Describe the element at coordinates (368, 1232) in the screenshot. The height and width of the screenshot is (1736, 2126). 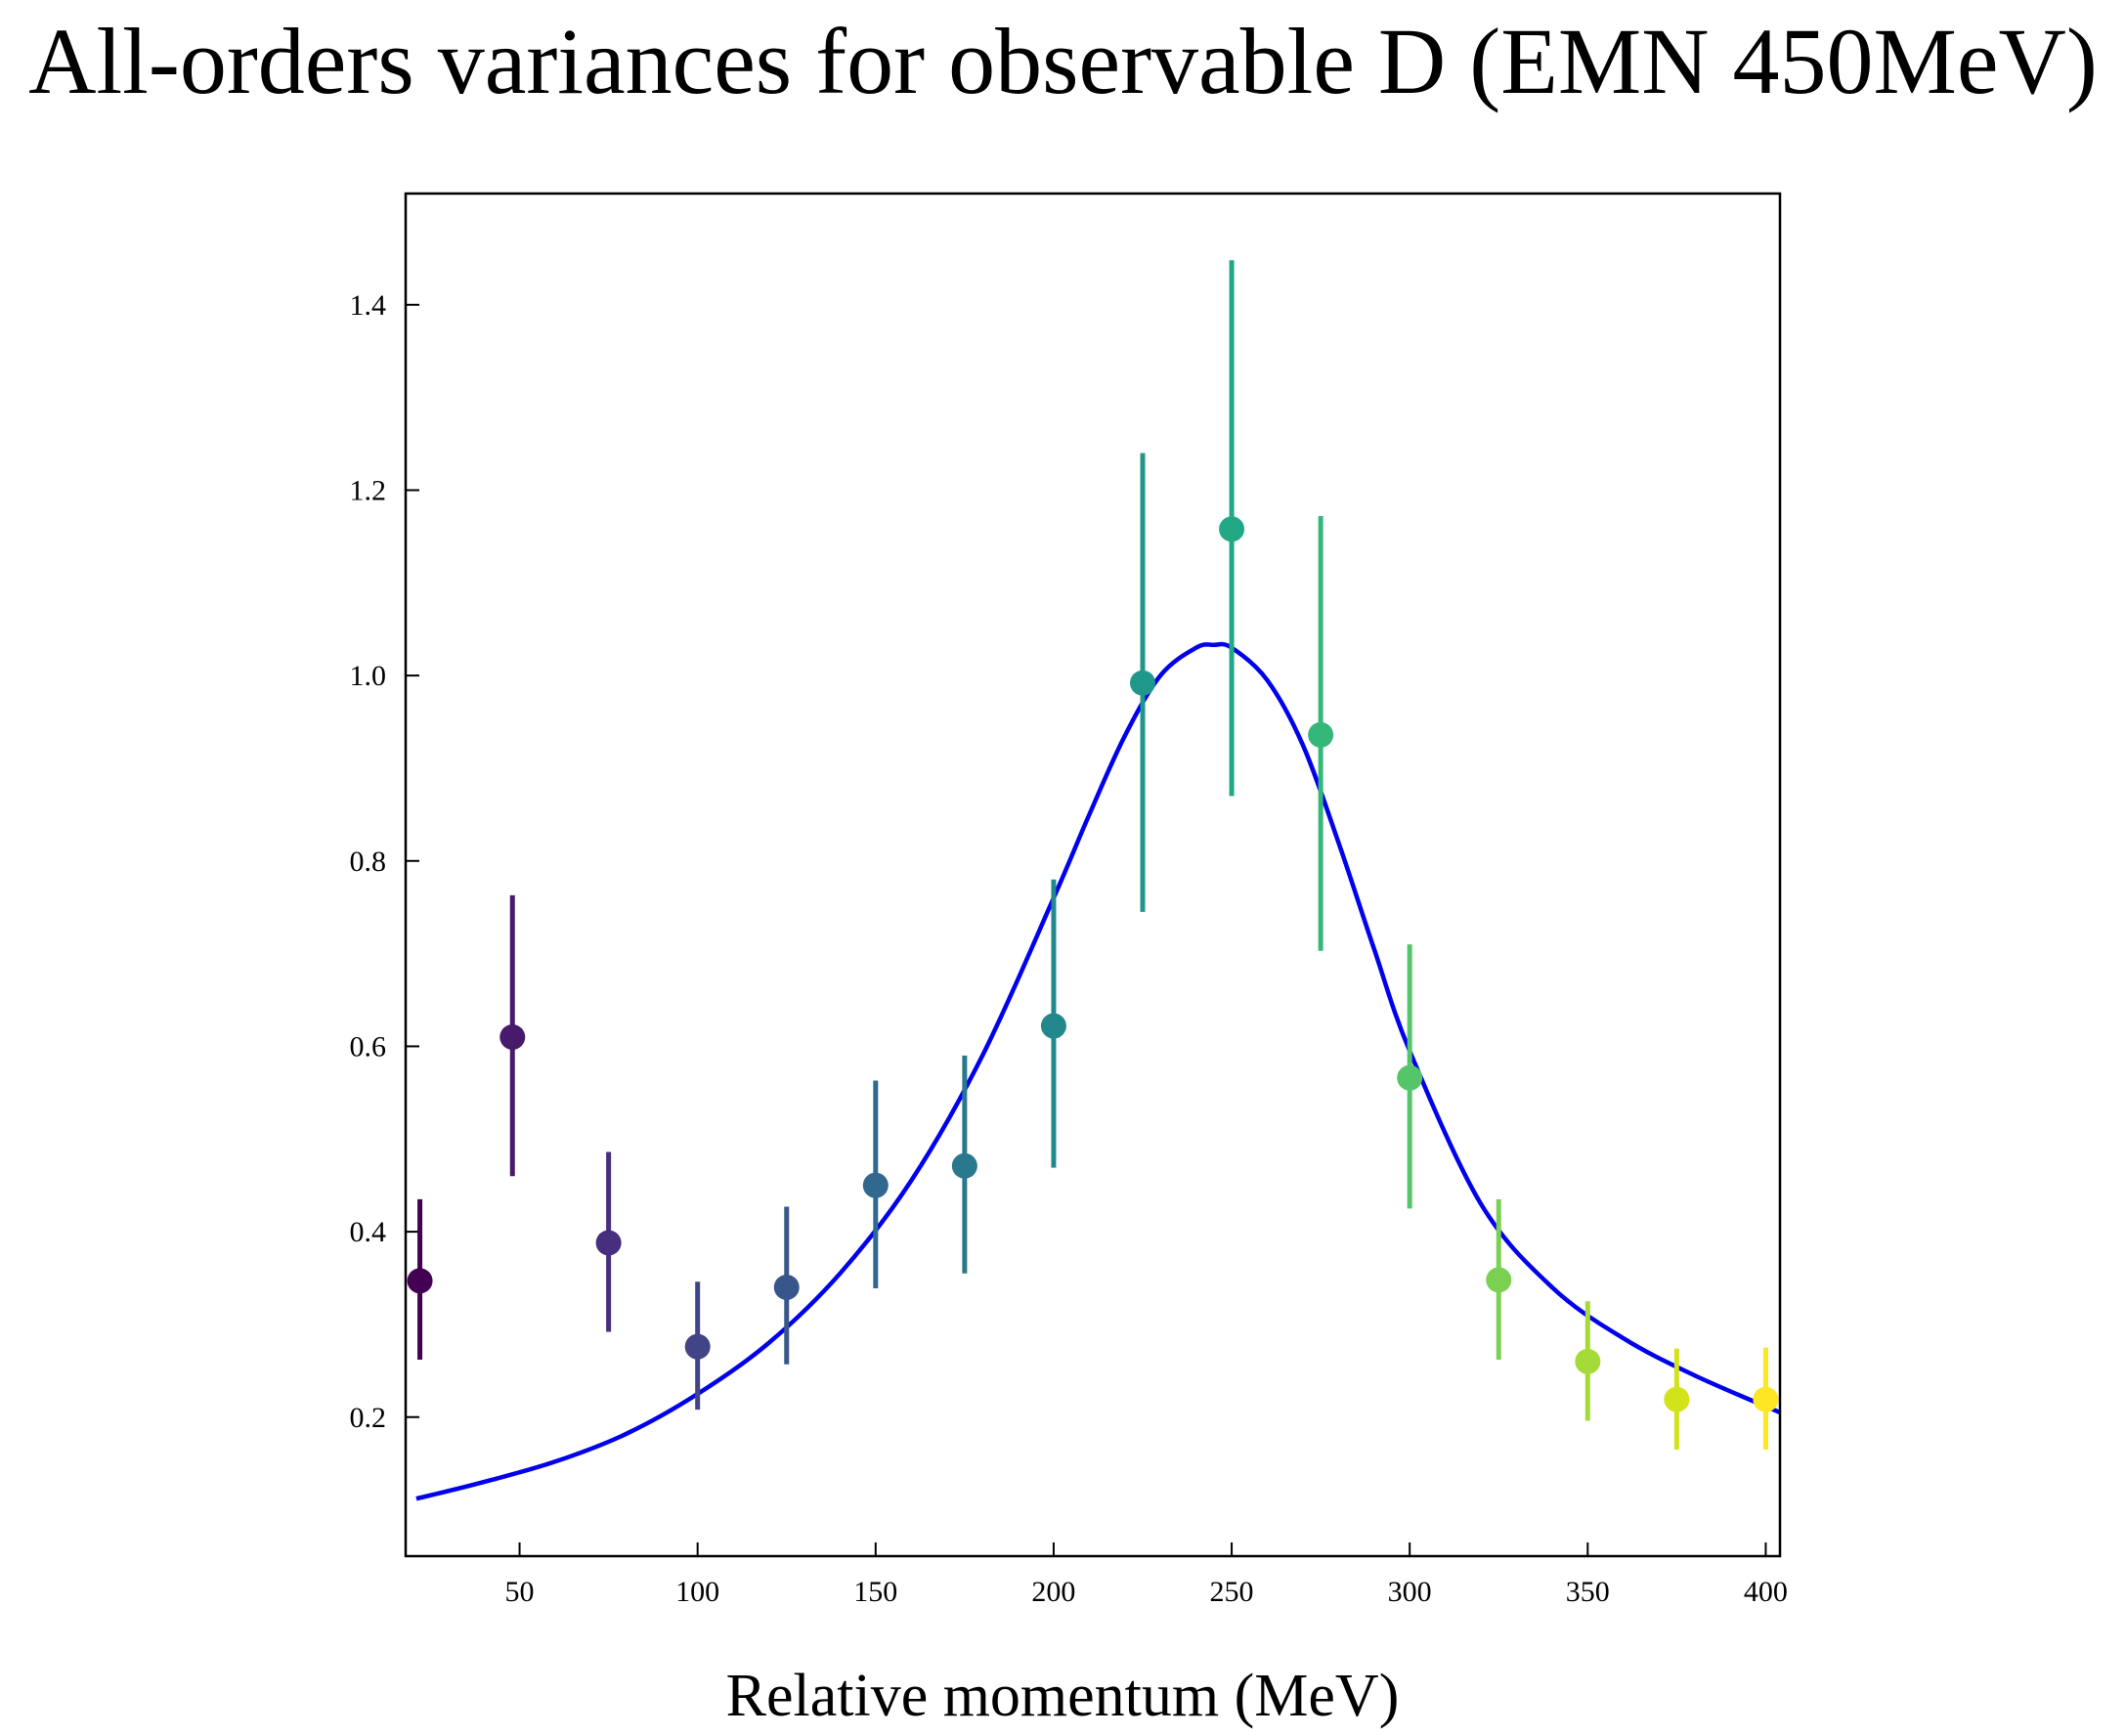
I see `y-tick-label: 0.4` at that location.